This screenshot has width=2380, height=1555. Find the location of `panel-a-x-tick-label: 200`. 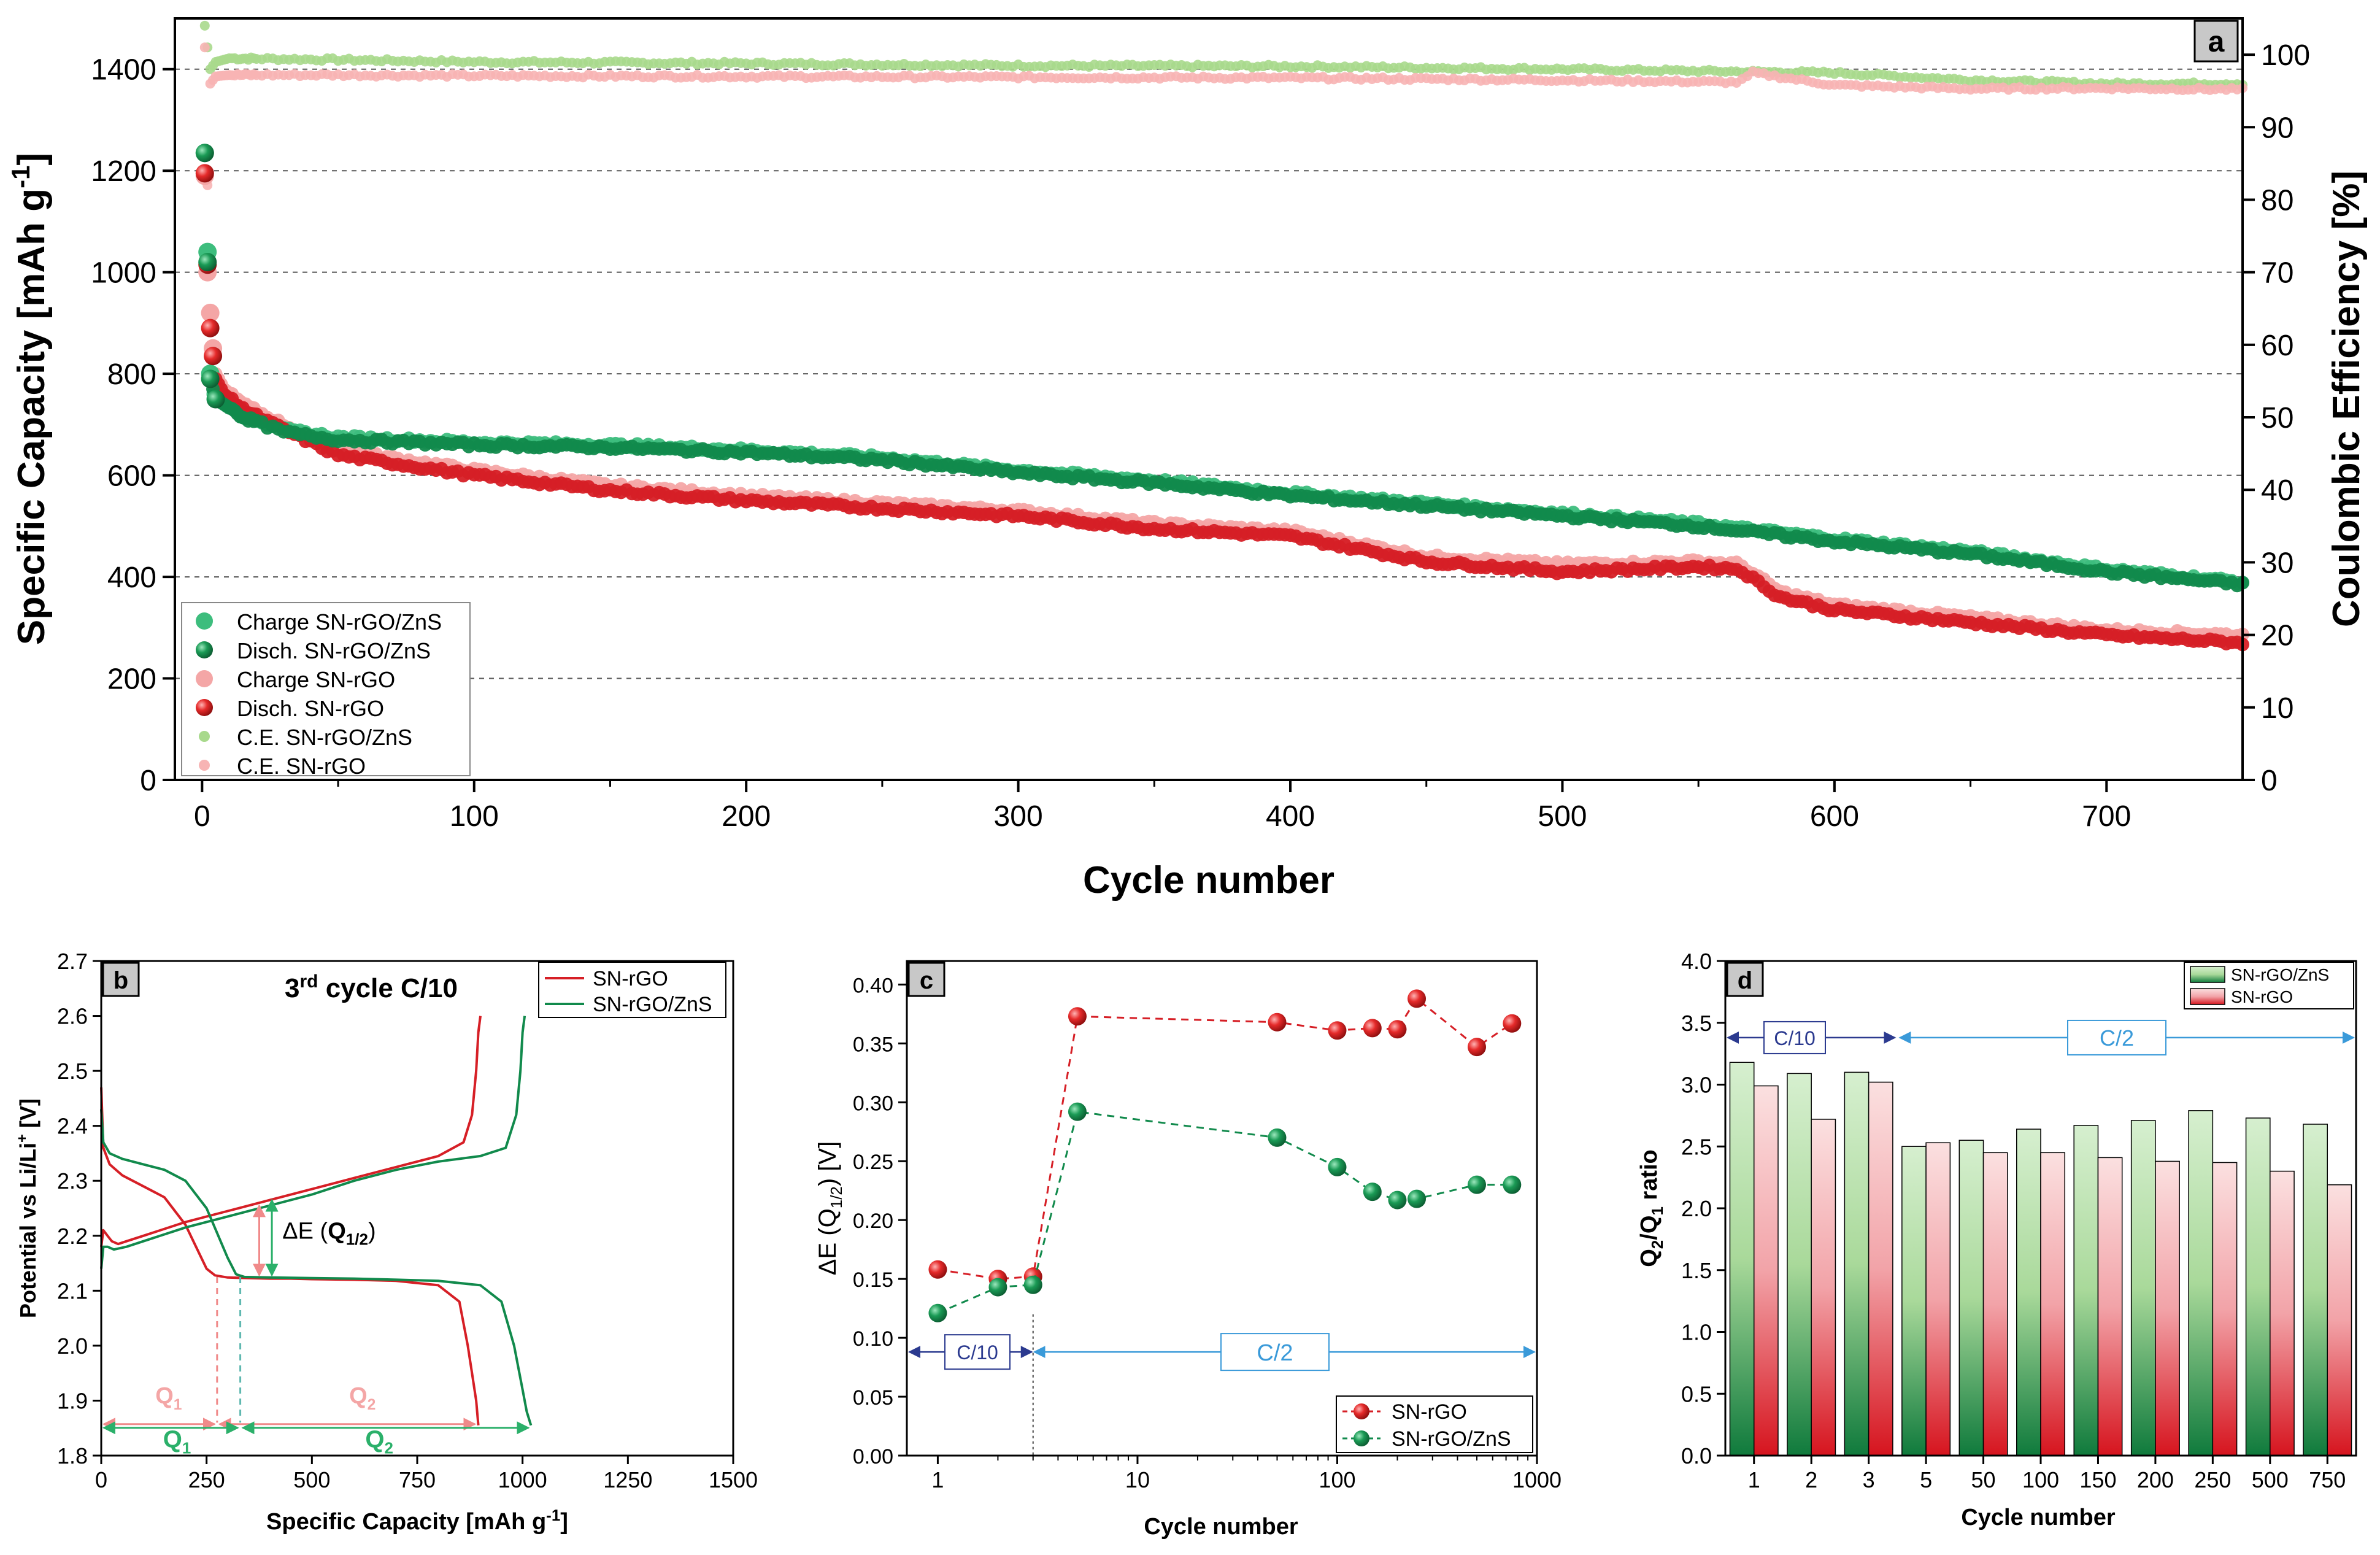

panel-a-x-tick-label: 200 is located at coordinates (746, 816).